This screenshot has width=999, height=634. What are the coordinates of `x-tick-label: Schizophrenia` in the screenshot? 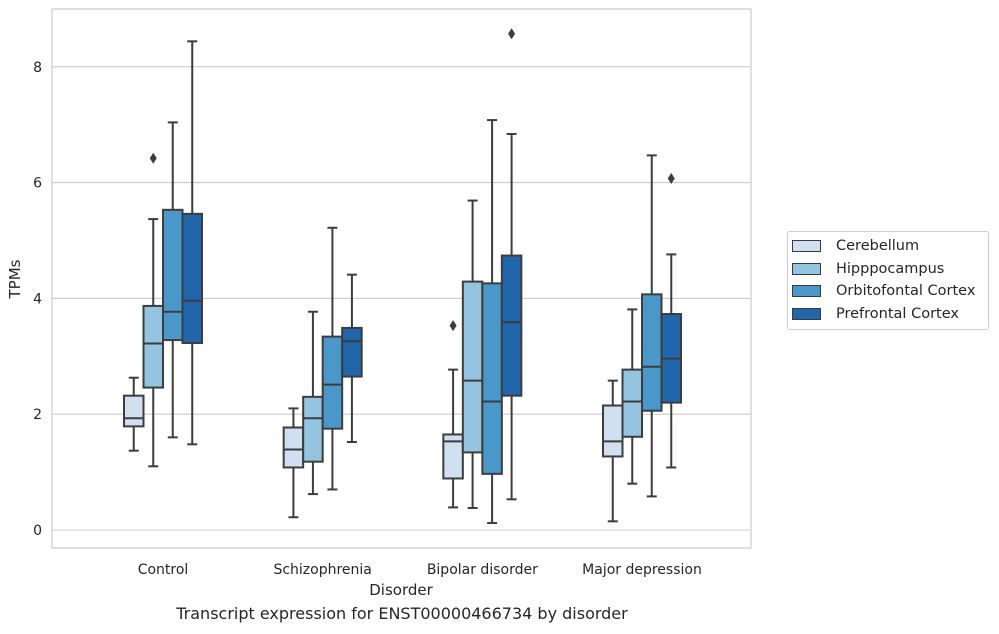 It's located at (322, 570).